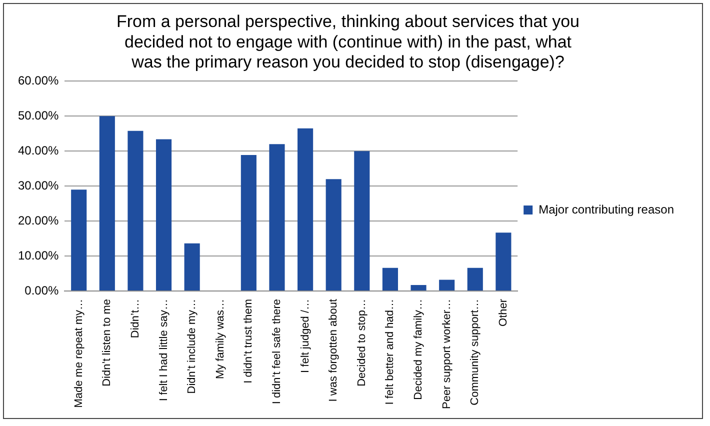 The image size is (710, 426). I want to click on x-tick-label: I didn’t feel safe there, so click(277, 351).